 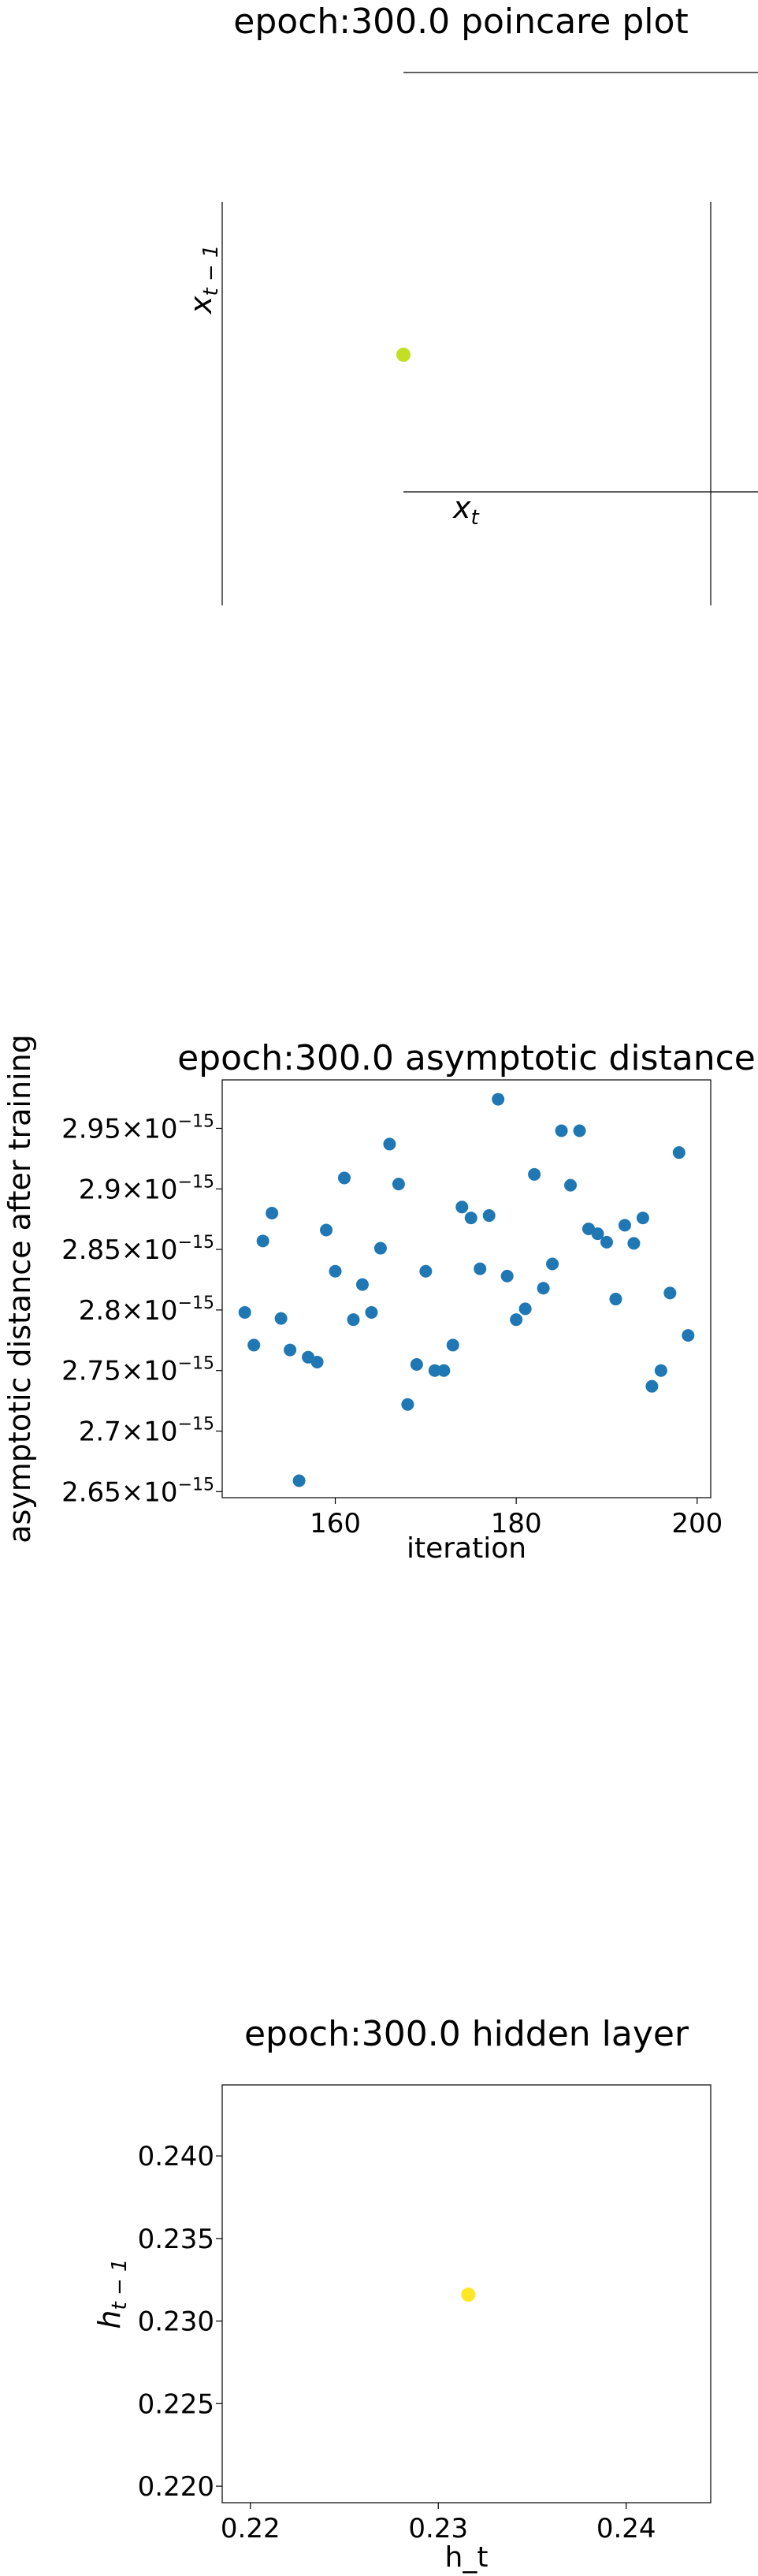 What do you see at coordinates (335, 1523) in the screenshot?
I see `x-tick-label: 160` at bounding box center [335, 1523].